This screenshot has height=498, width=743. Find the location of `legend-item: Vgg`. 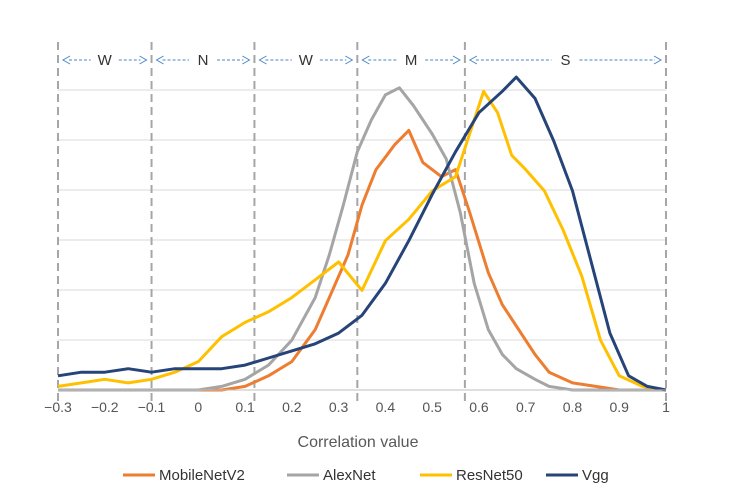

legend-item: Vgg is located at coordinates (577, 475).